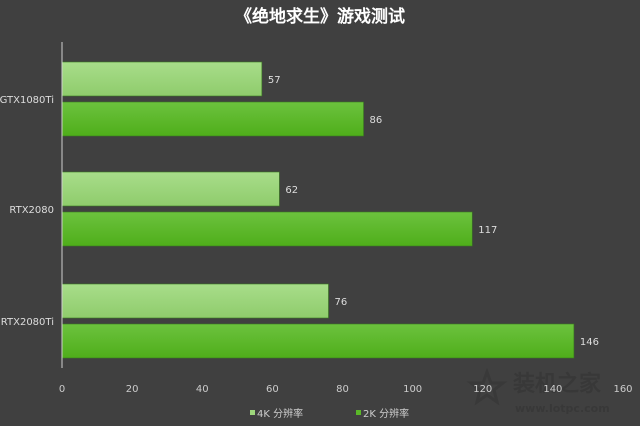 Image resolution: width=640 pixels, height=426 pixels. I want to click on x-tick-label: 0, so click(62, 389).